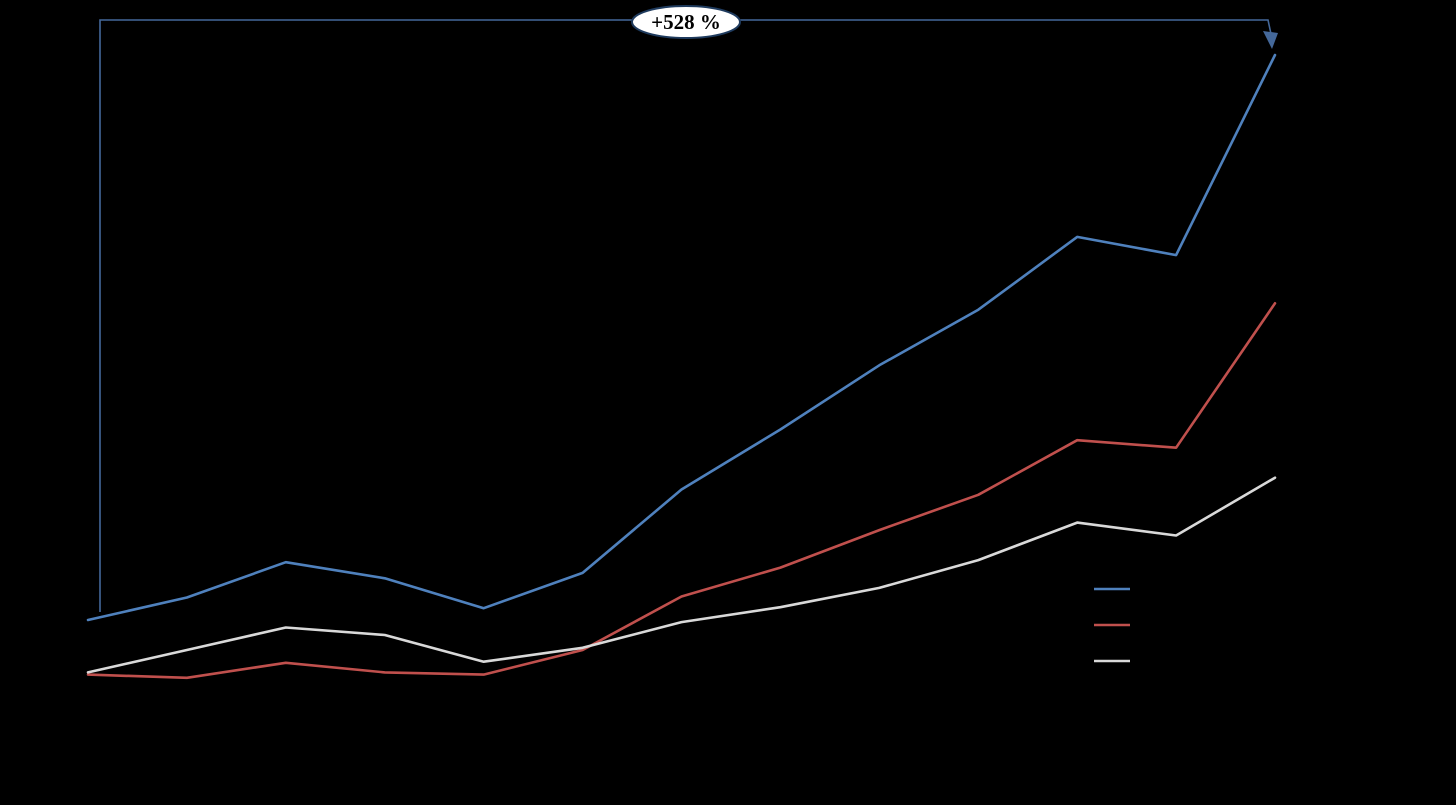 The image size is (1456, 805). I want to click on arrow-down-icon, so click(1270, 40).